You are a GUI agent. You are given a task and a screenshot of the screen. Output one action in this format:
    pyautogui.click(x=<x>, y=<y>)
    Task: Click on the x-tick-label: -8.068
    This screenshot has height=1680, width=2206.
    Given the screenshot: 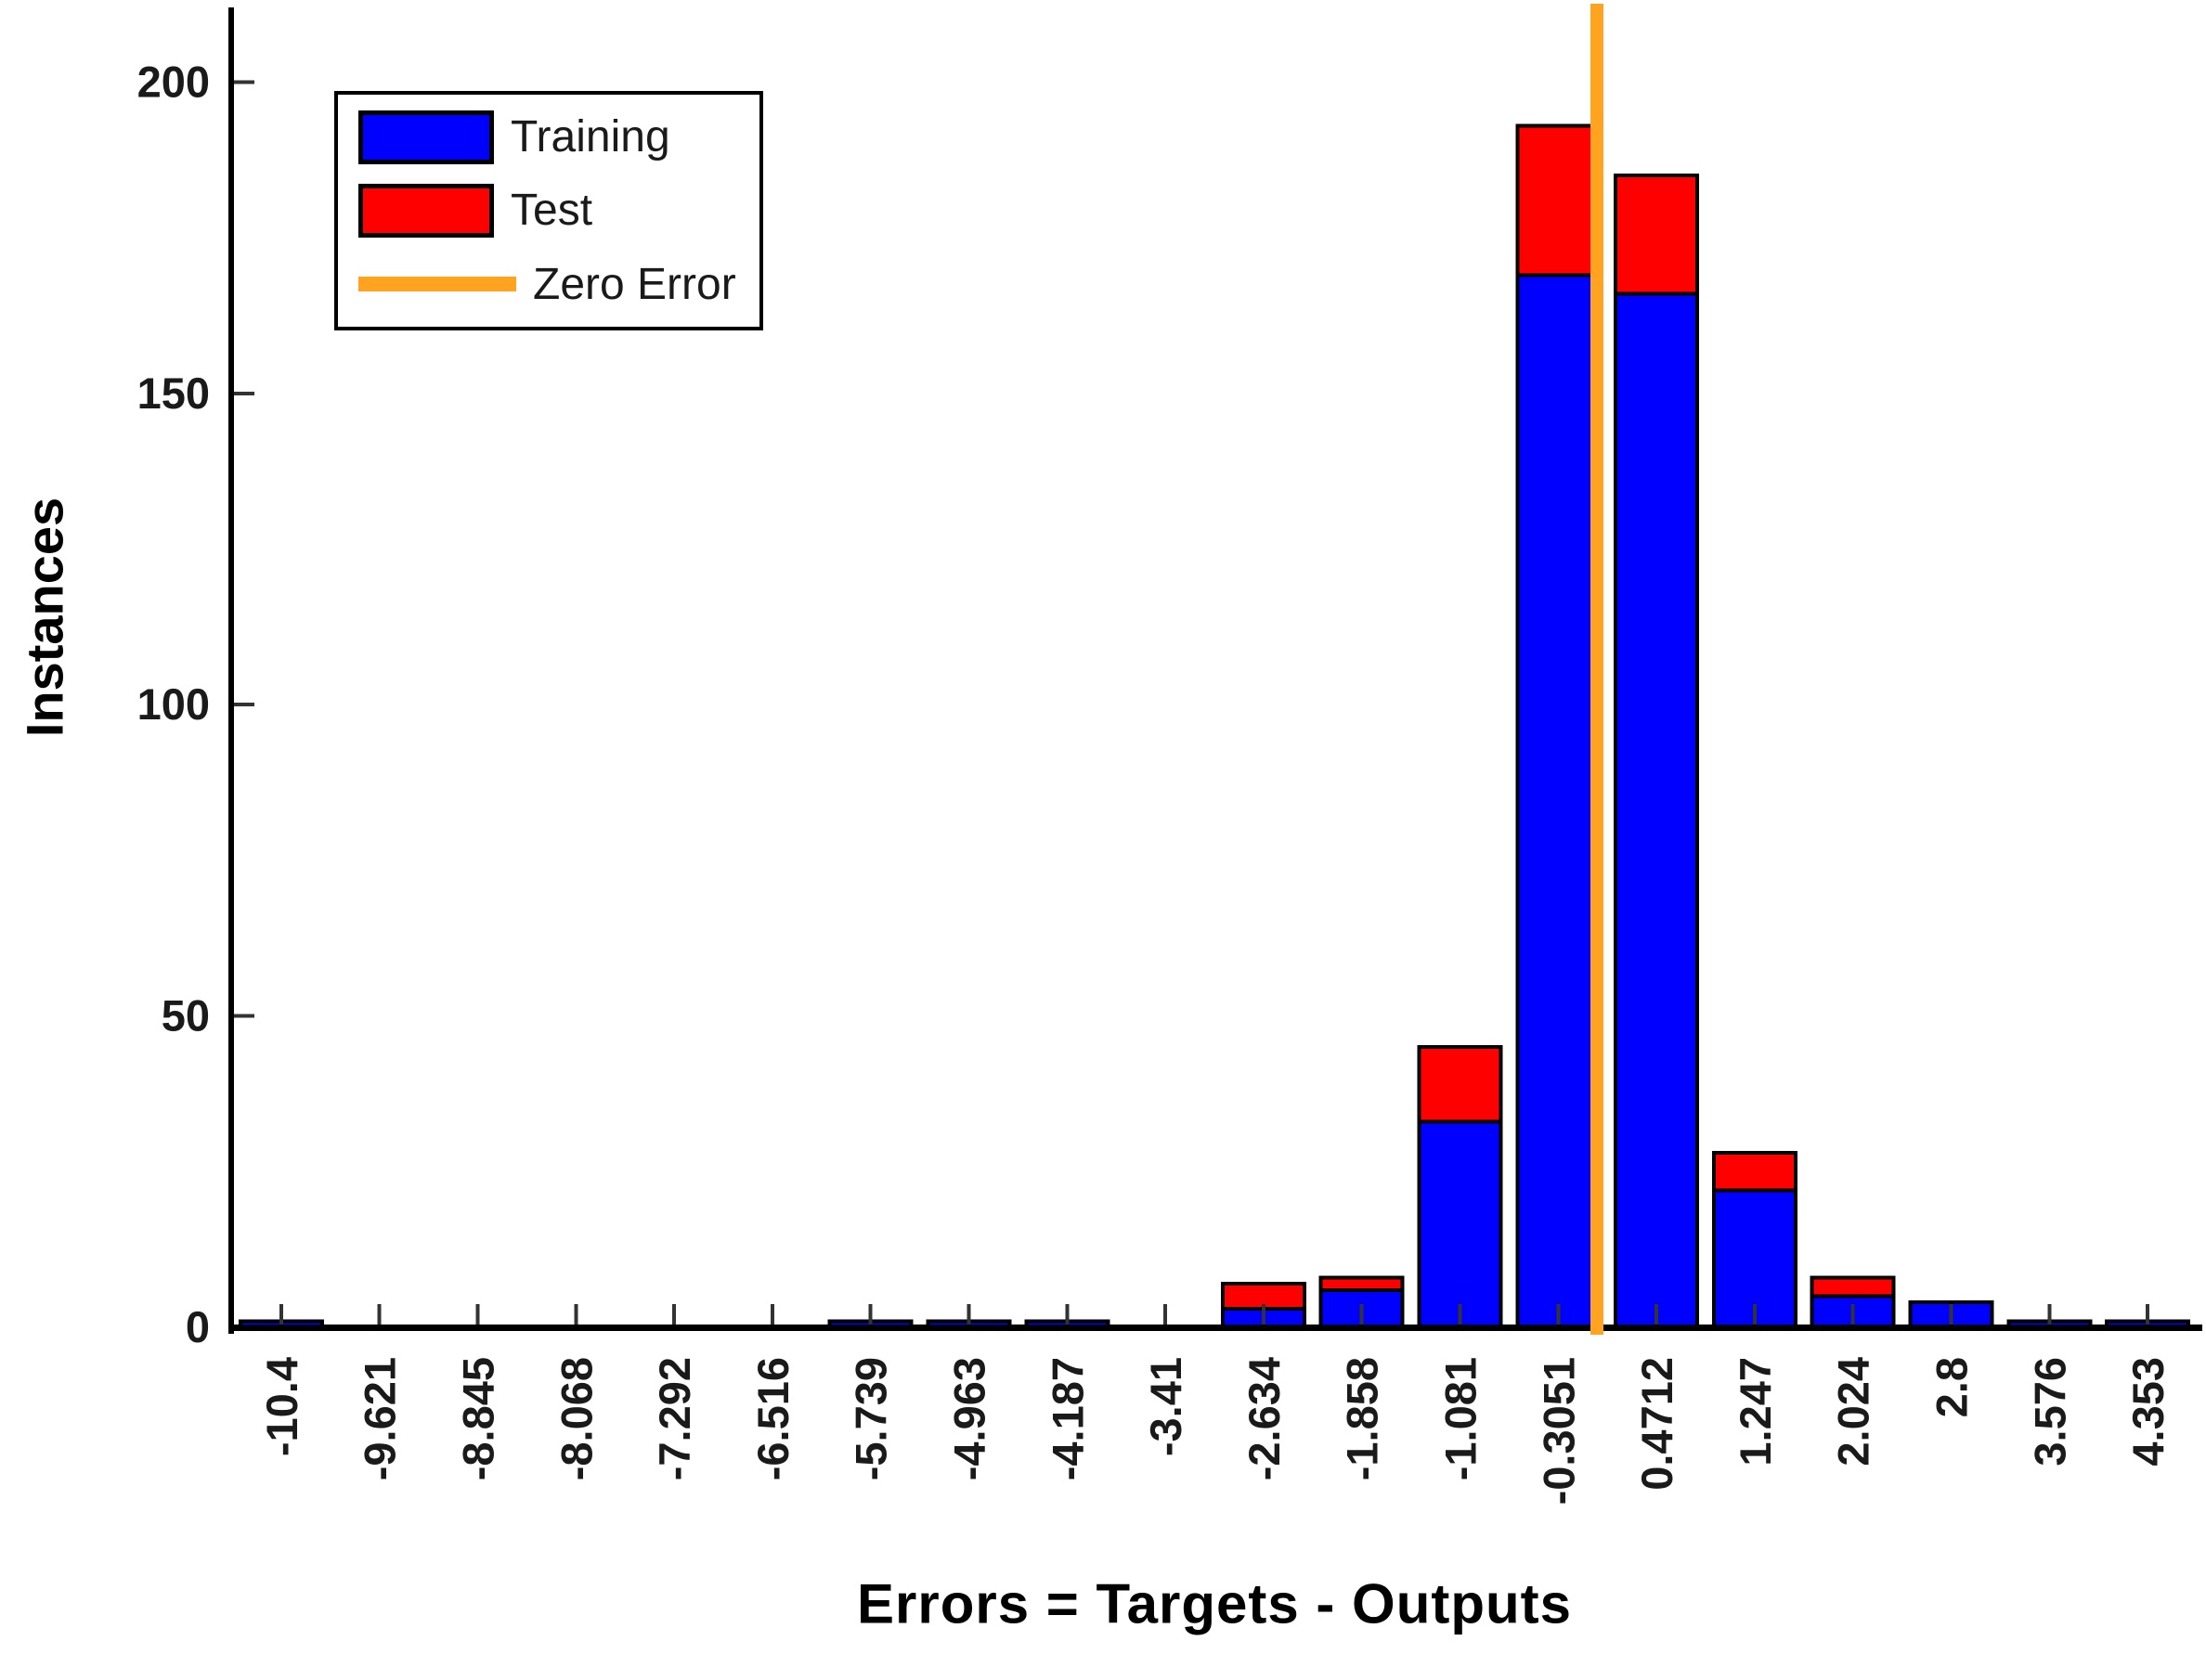 What is the action you would take?
    pyautogui.click(x=576, y=1418)
    